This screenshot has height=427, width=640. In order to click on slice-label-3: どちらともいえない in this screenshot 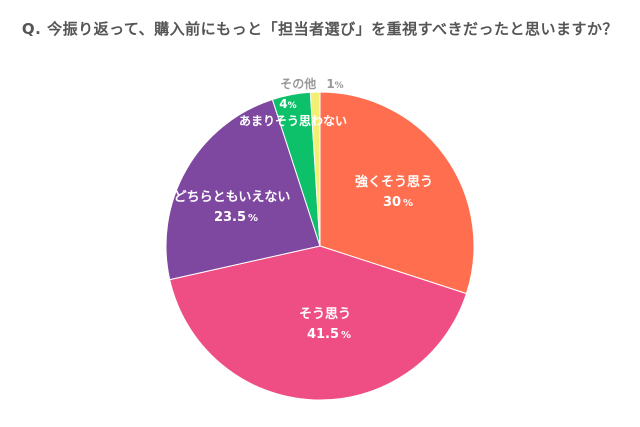, I will do `click(232, 197)`.